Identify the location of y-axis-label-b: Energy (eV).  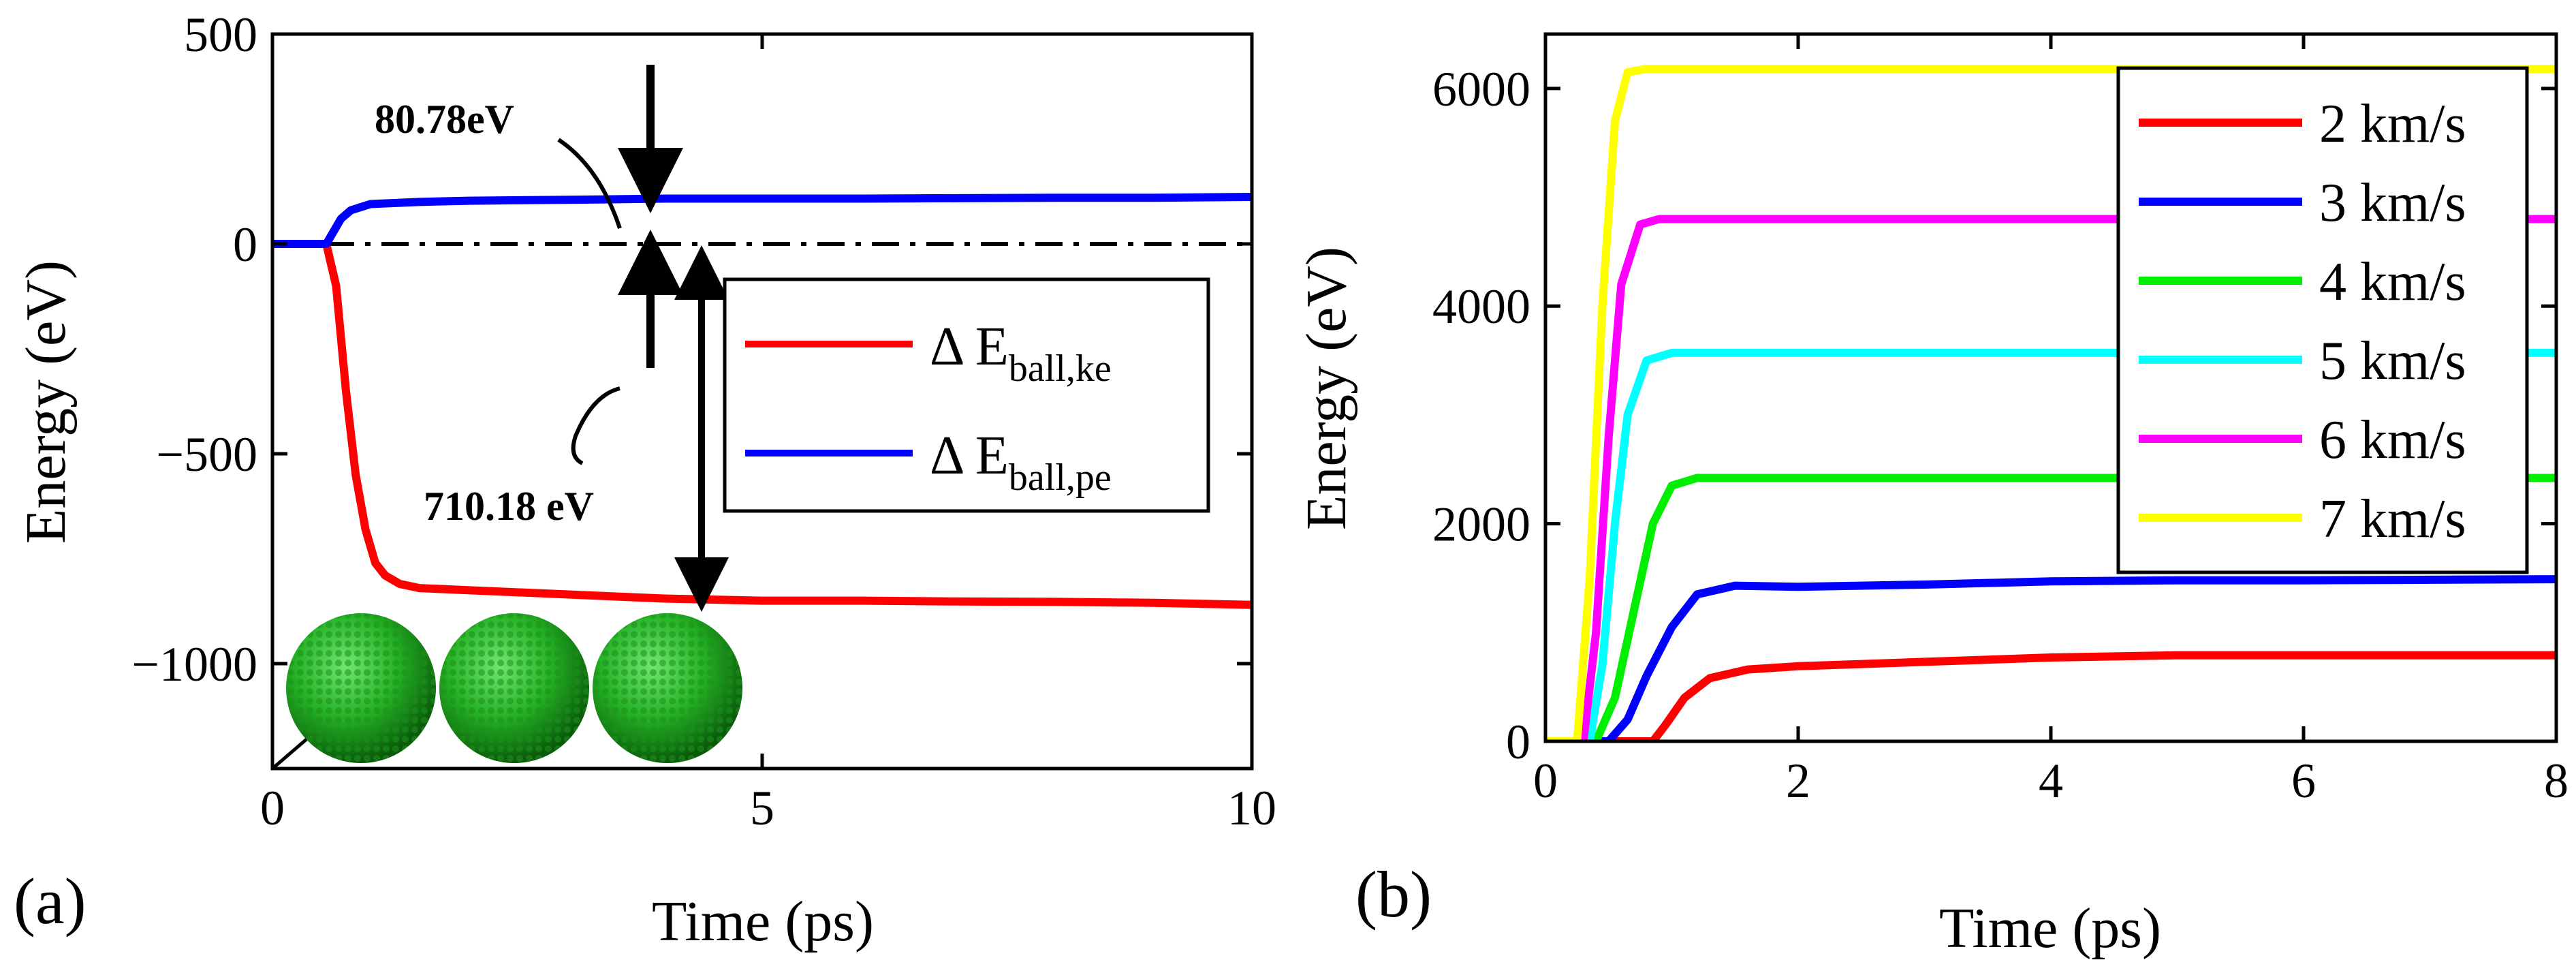
(1326, 388).